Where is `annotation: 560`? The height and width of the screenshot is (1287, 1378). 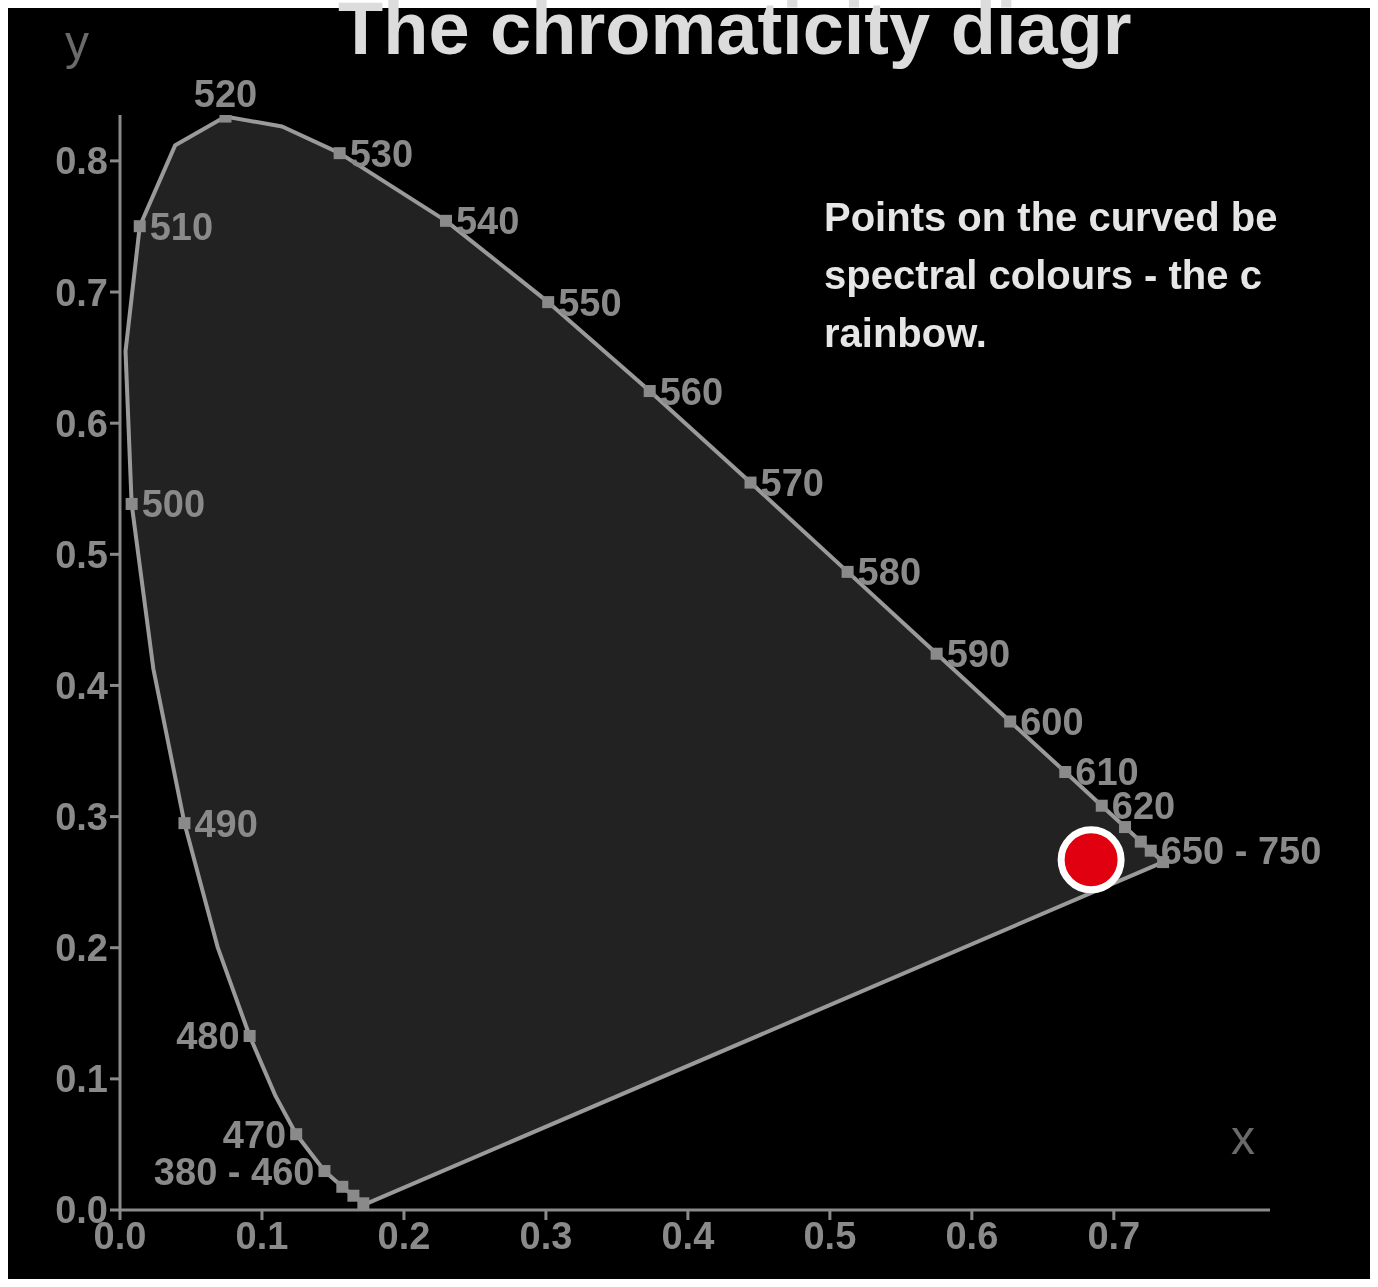
annotation: 560 is located at coordinates (691, 391).